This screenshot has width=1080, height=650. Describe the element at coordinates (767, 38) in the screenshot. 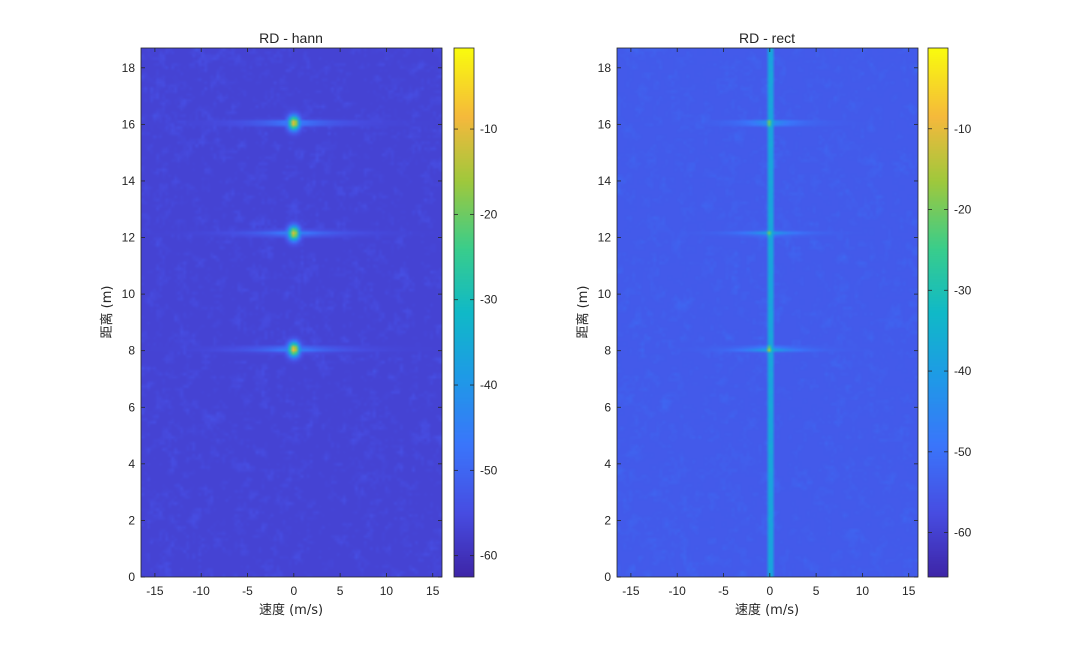

I see `chart-title: RD - rect` at that location.